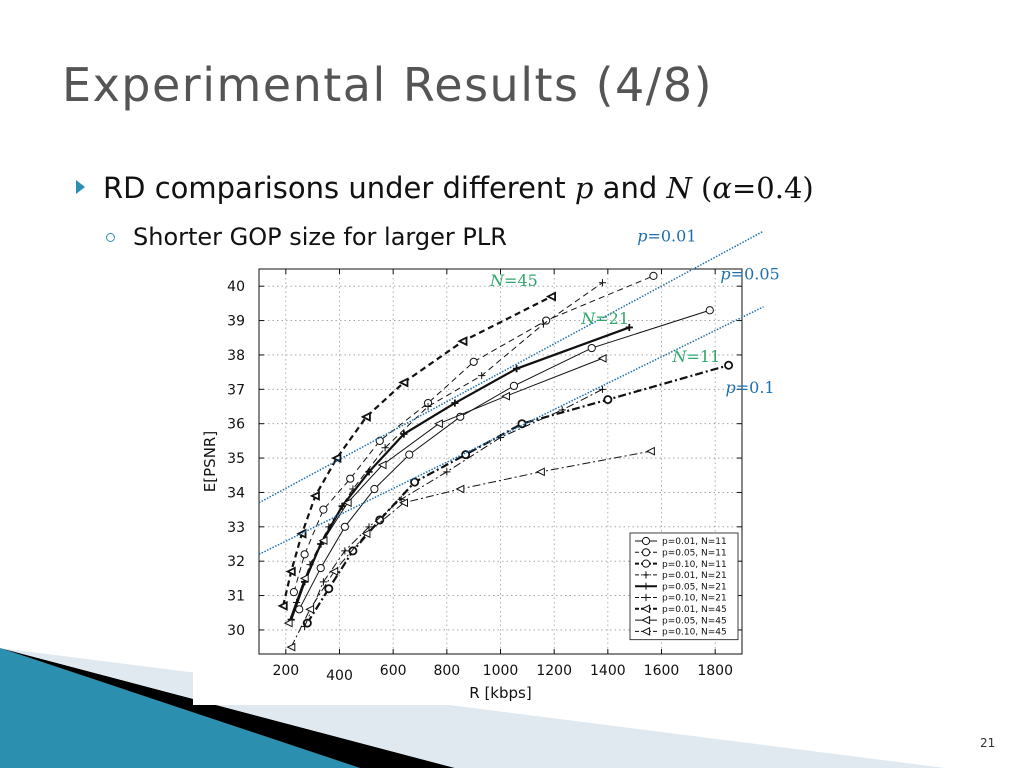  What do you see at coordinates (694, 565) in the screenshot?
I see `legend-label: p=0.10, N=11` at bounding box center [694, 565].